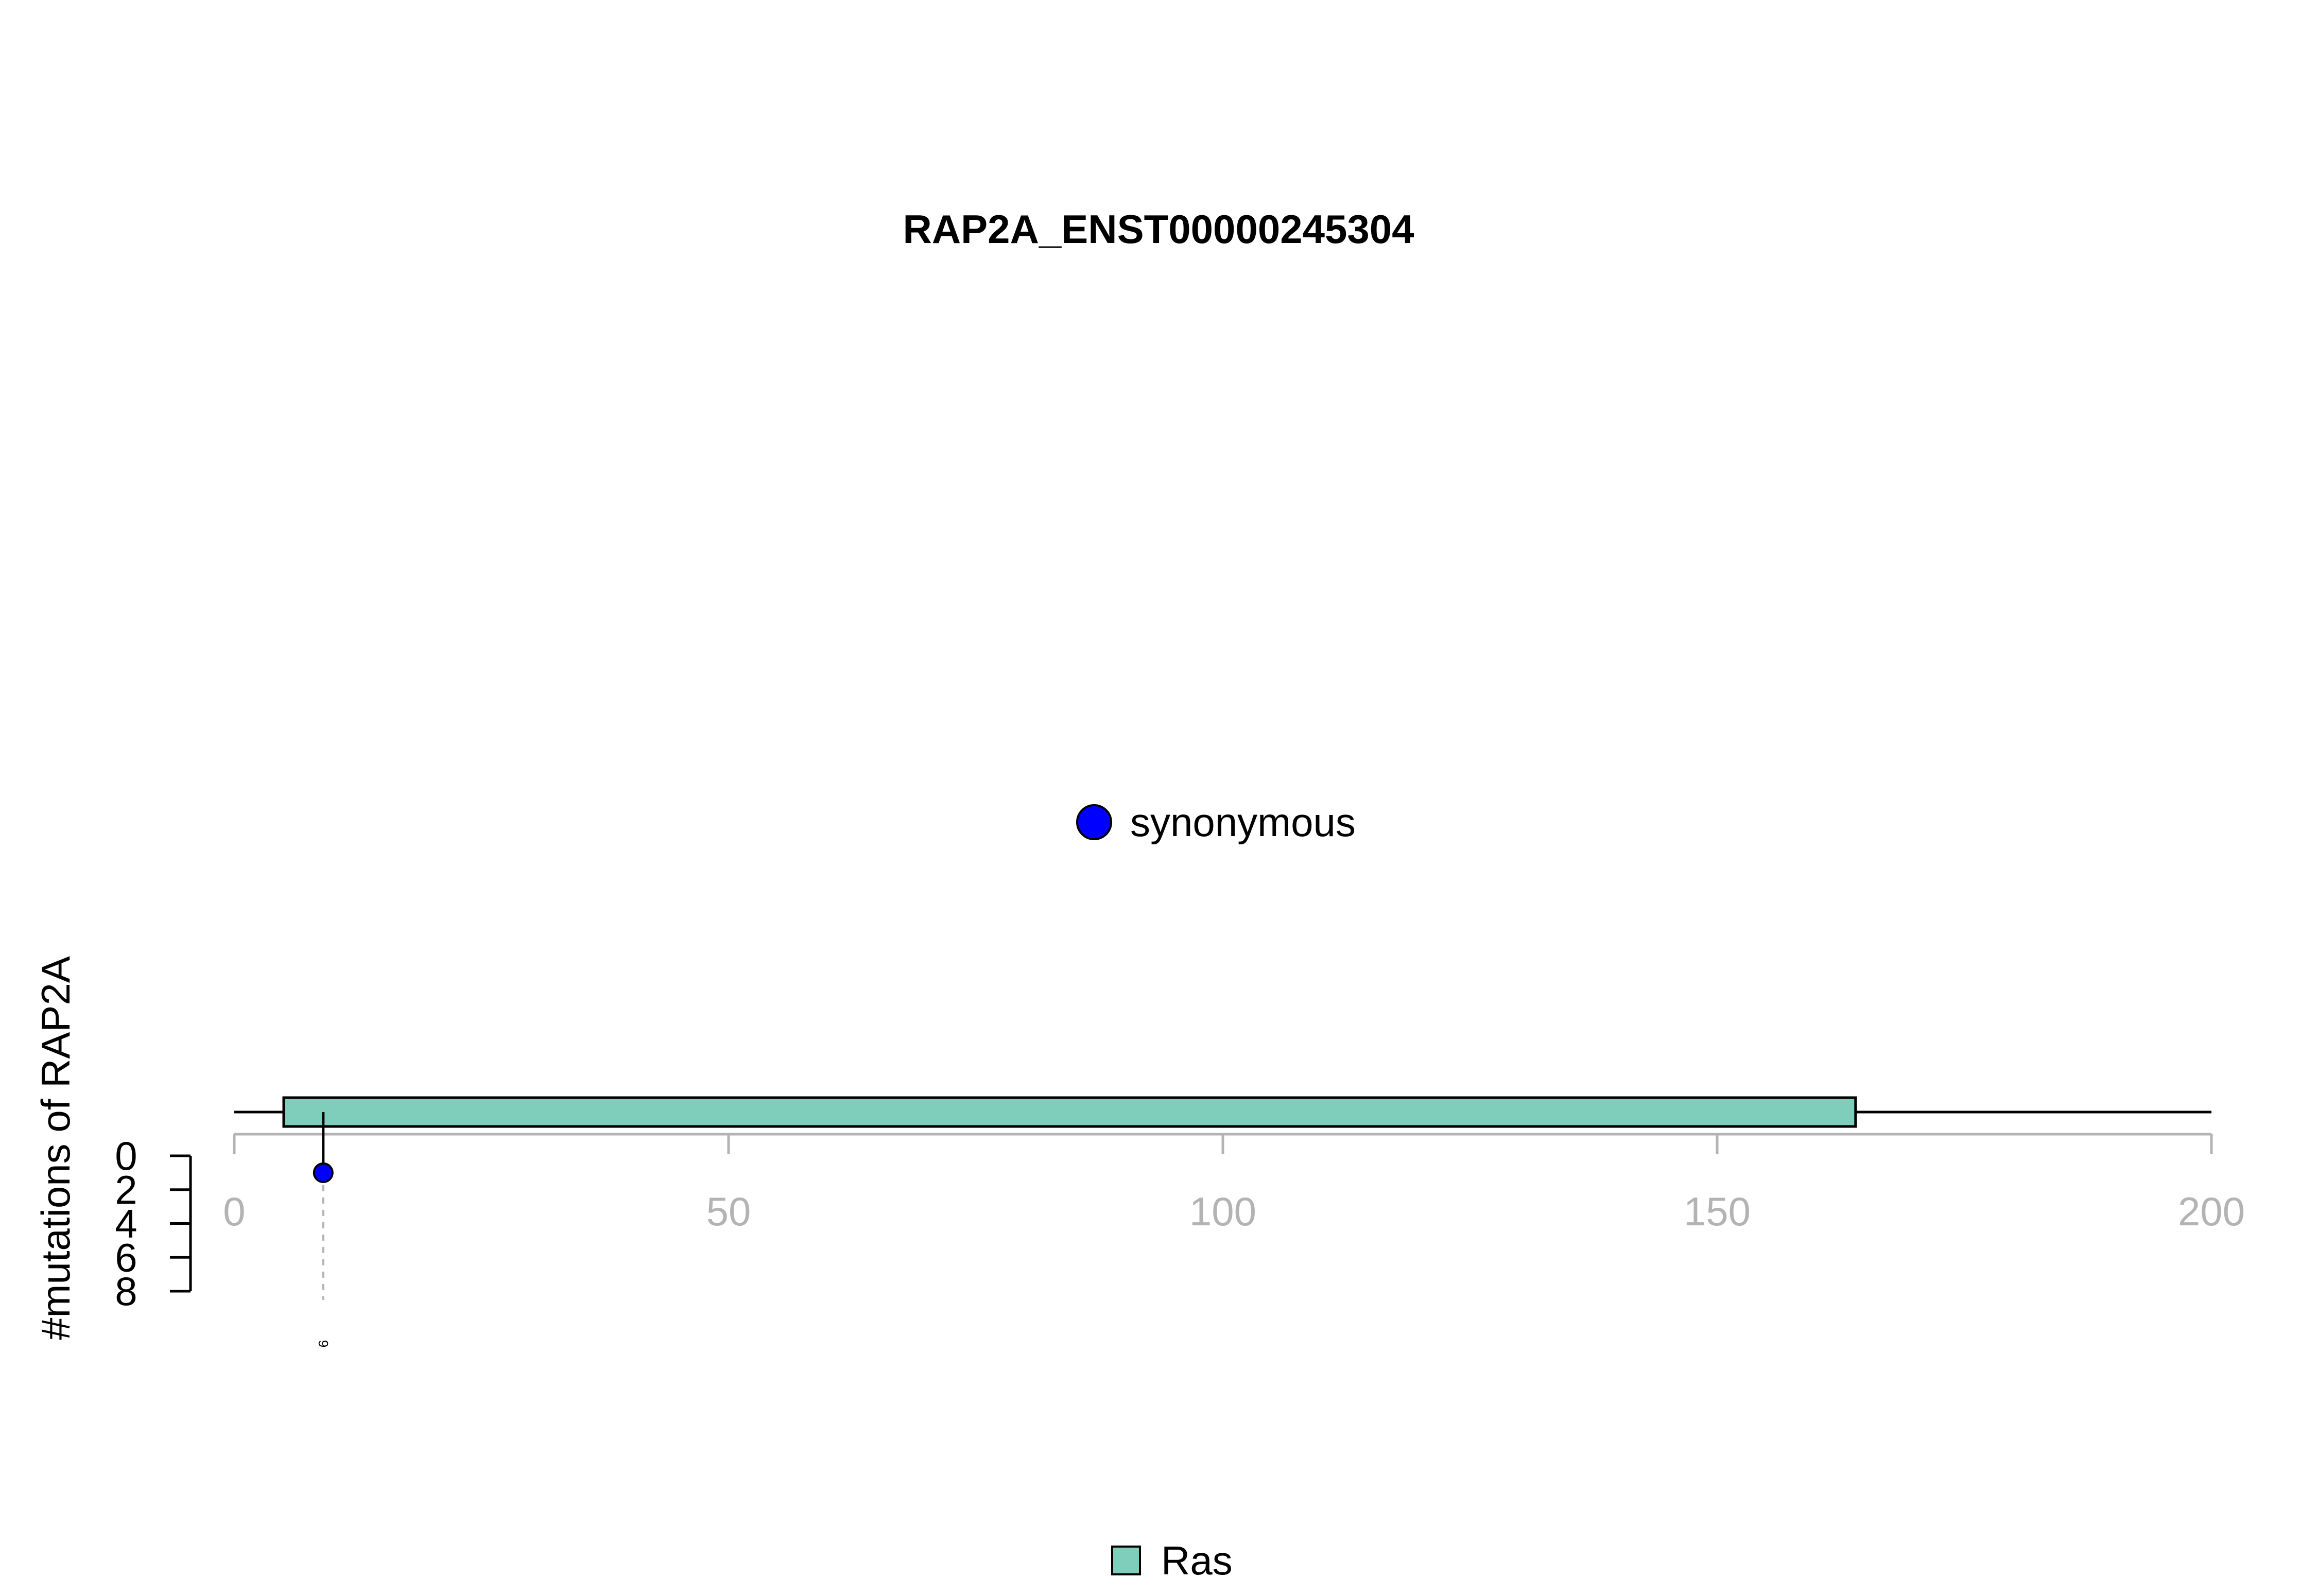 Image resolution: width=2317 pixels, height=1596 pixels. Describe the element at coordinates (1717, 1211) in the screenshot. I see `x-tick-label: 150` at that location.